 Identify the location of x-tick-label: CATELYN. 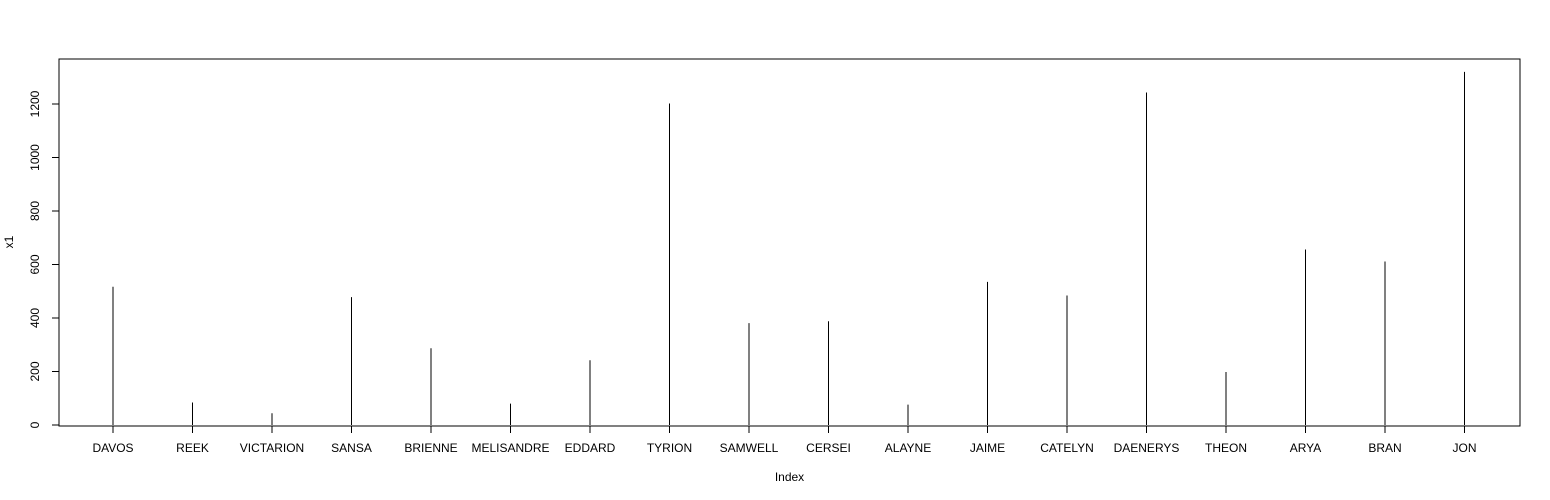
(1067, 448).